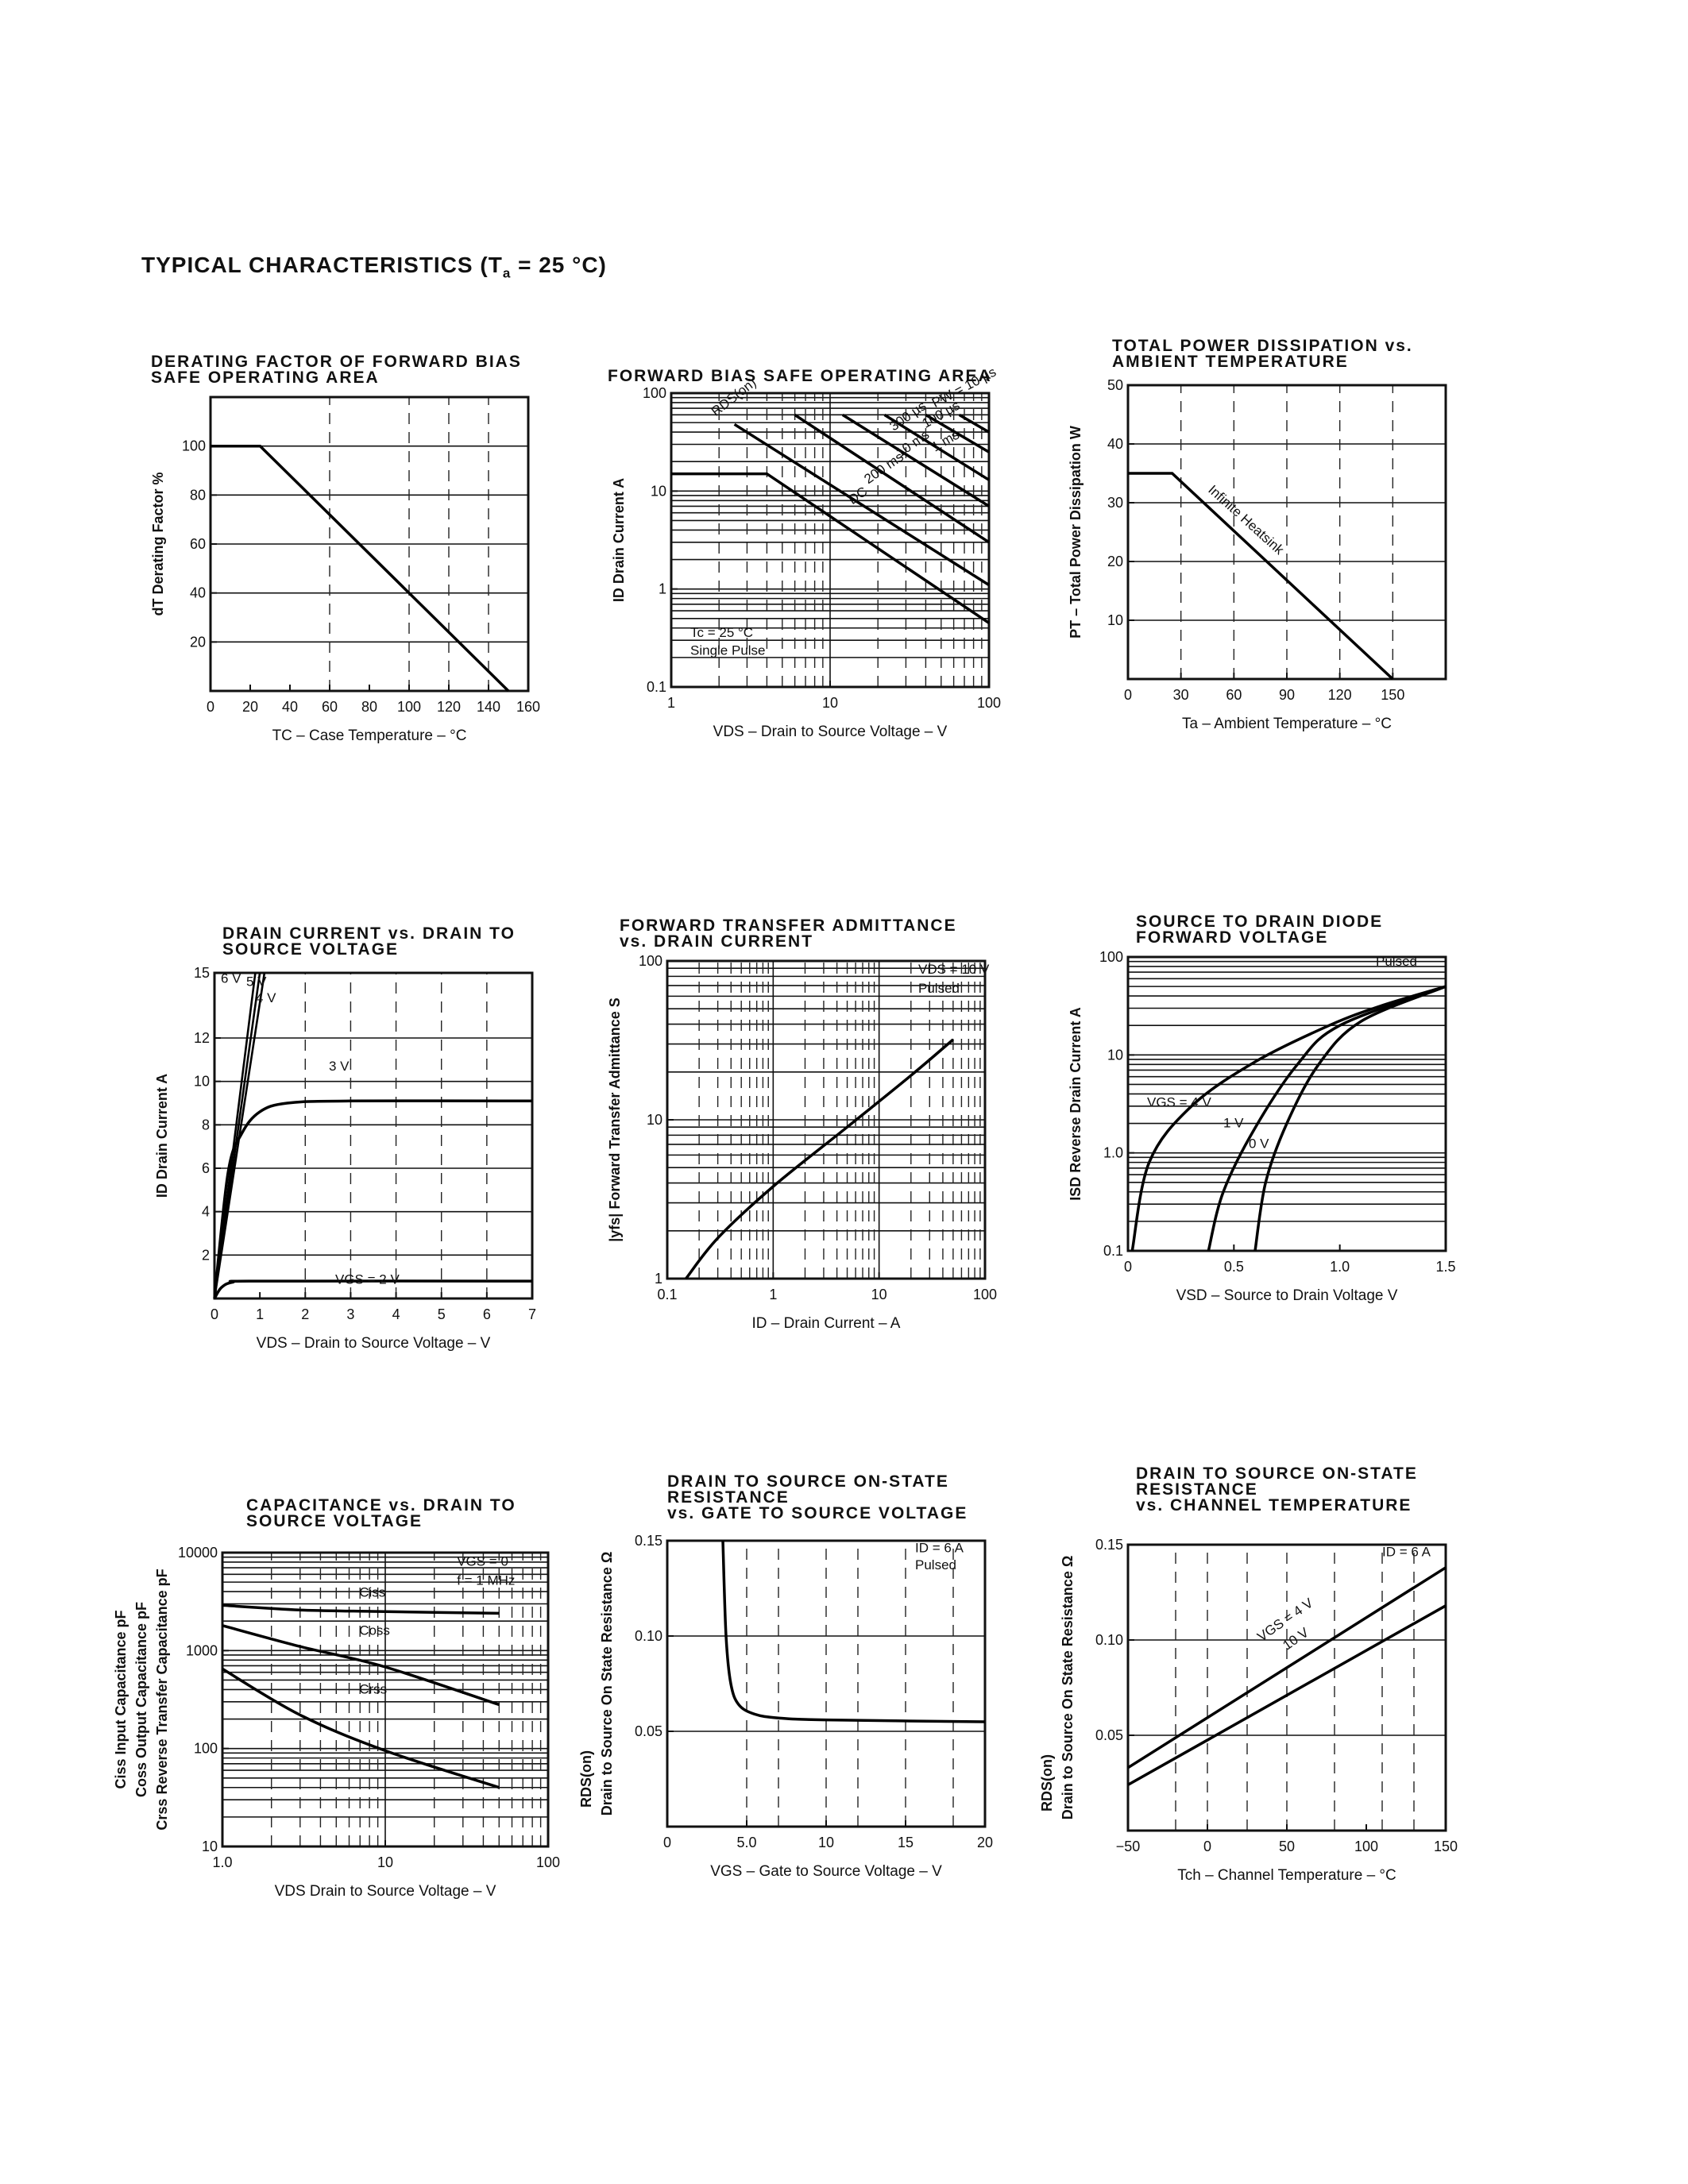 The height and width of the screenshot is (2184, 1688). What do you see at coordinates (773, 1294) in the screenshot?
I see `yfs-x-tick-label: 1` at bounding box center [773, 1294].